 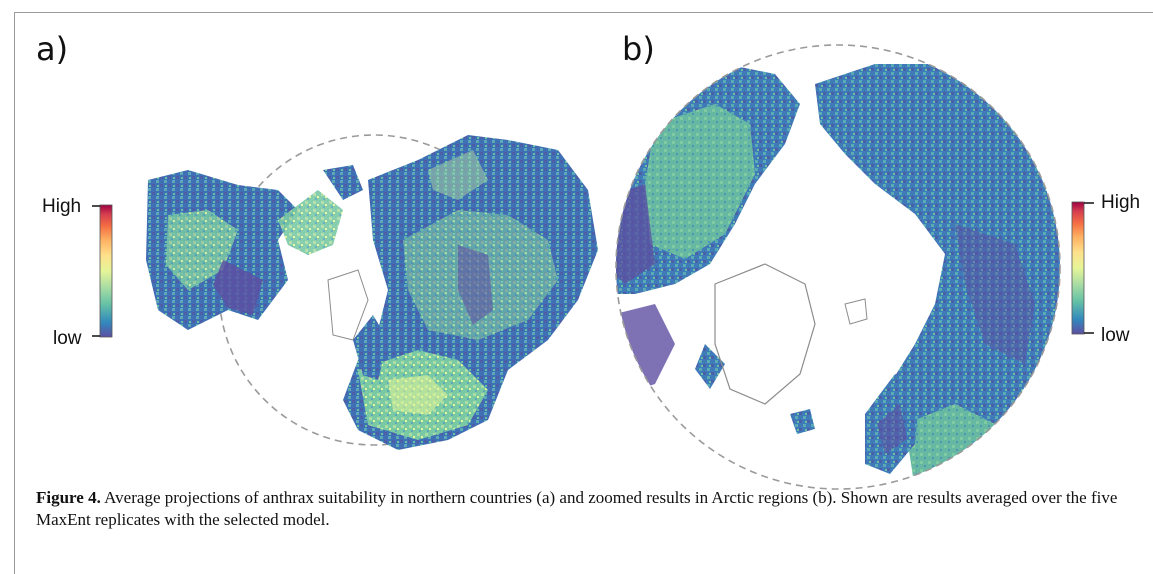 I want to click on colorbar-b-high-label: High, so click(x=1121, y=202).